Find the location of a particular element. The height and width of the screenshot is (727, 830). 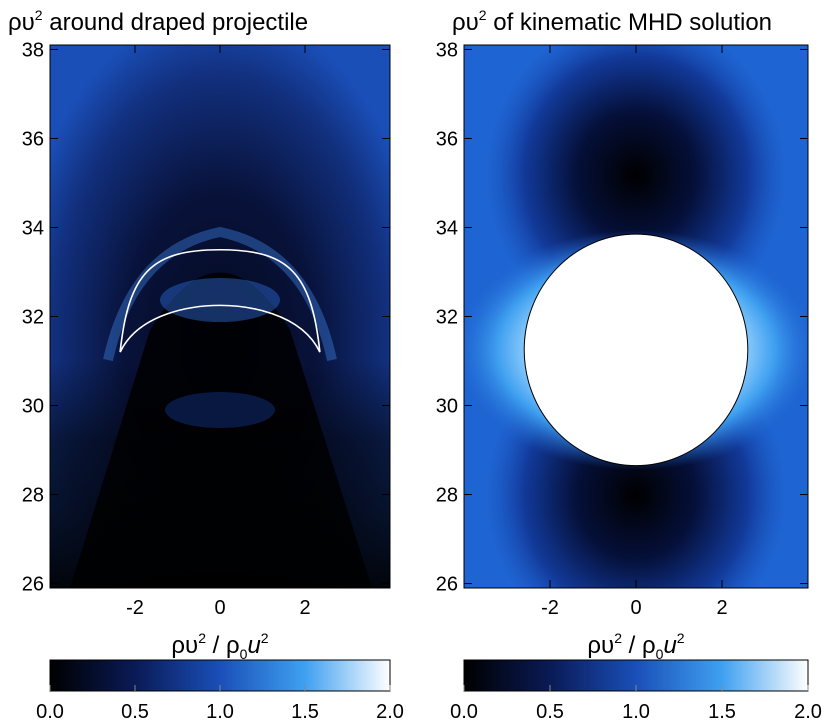

right-panel-title: ρυ2 of kinematic MHD solution is located at coordinates (612, 21).